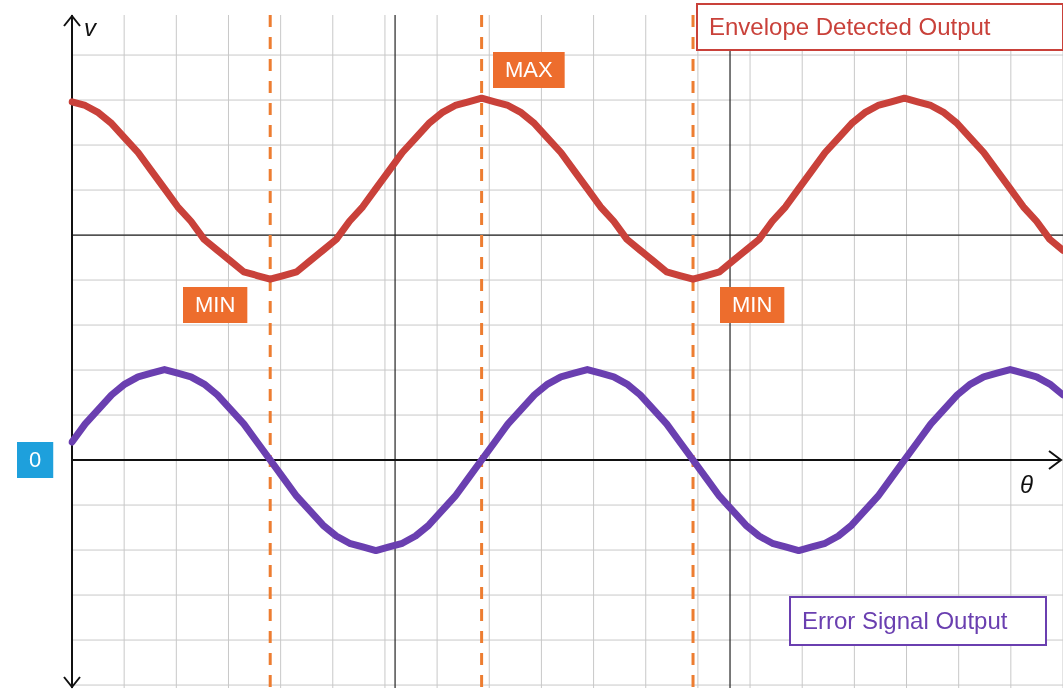 This screenshot has width=1063, height=691. I want to click on text: 0, so click(35, 460).